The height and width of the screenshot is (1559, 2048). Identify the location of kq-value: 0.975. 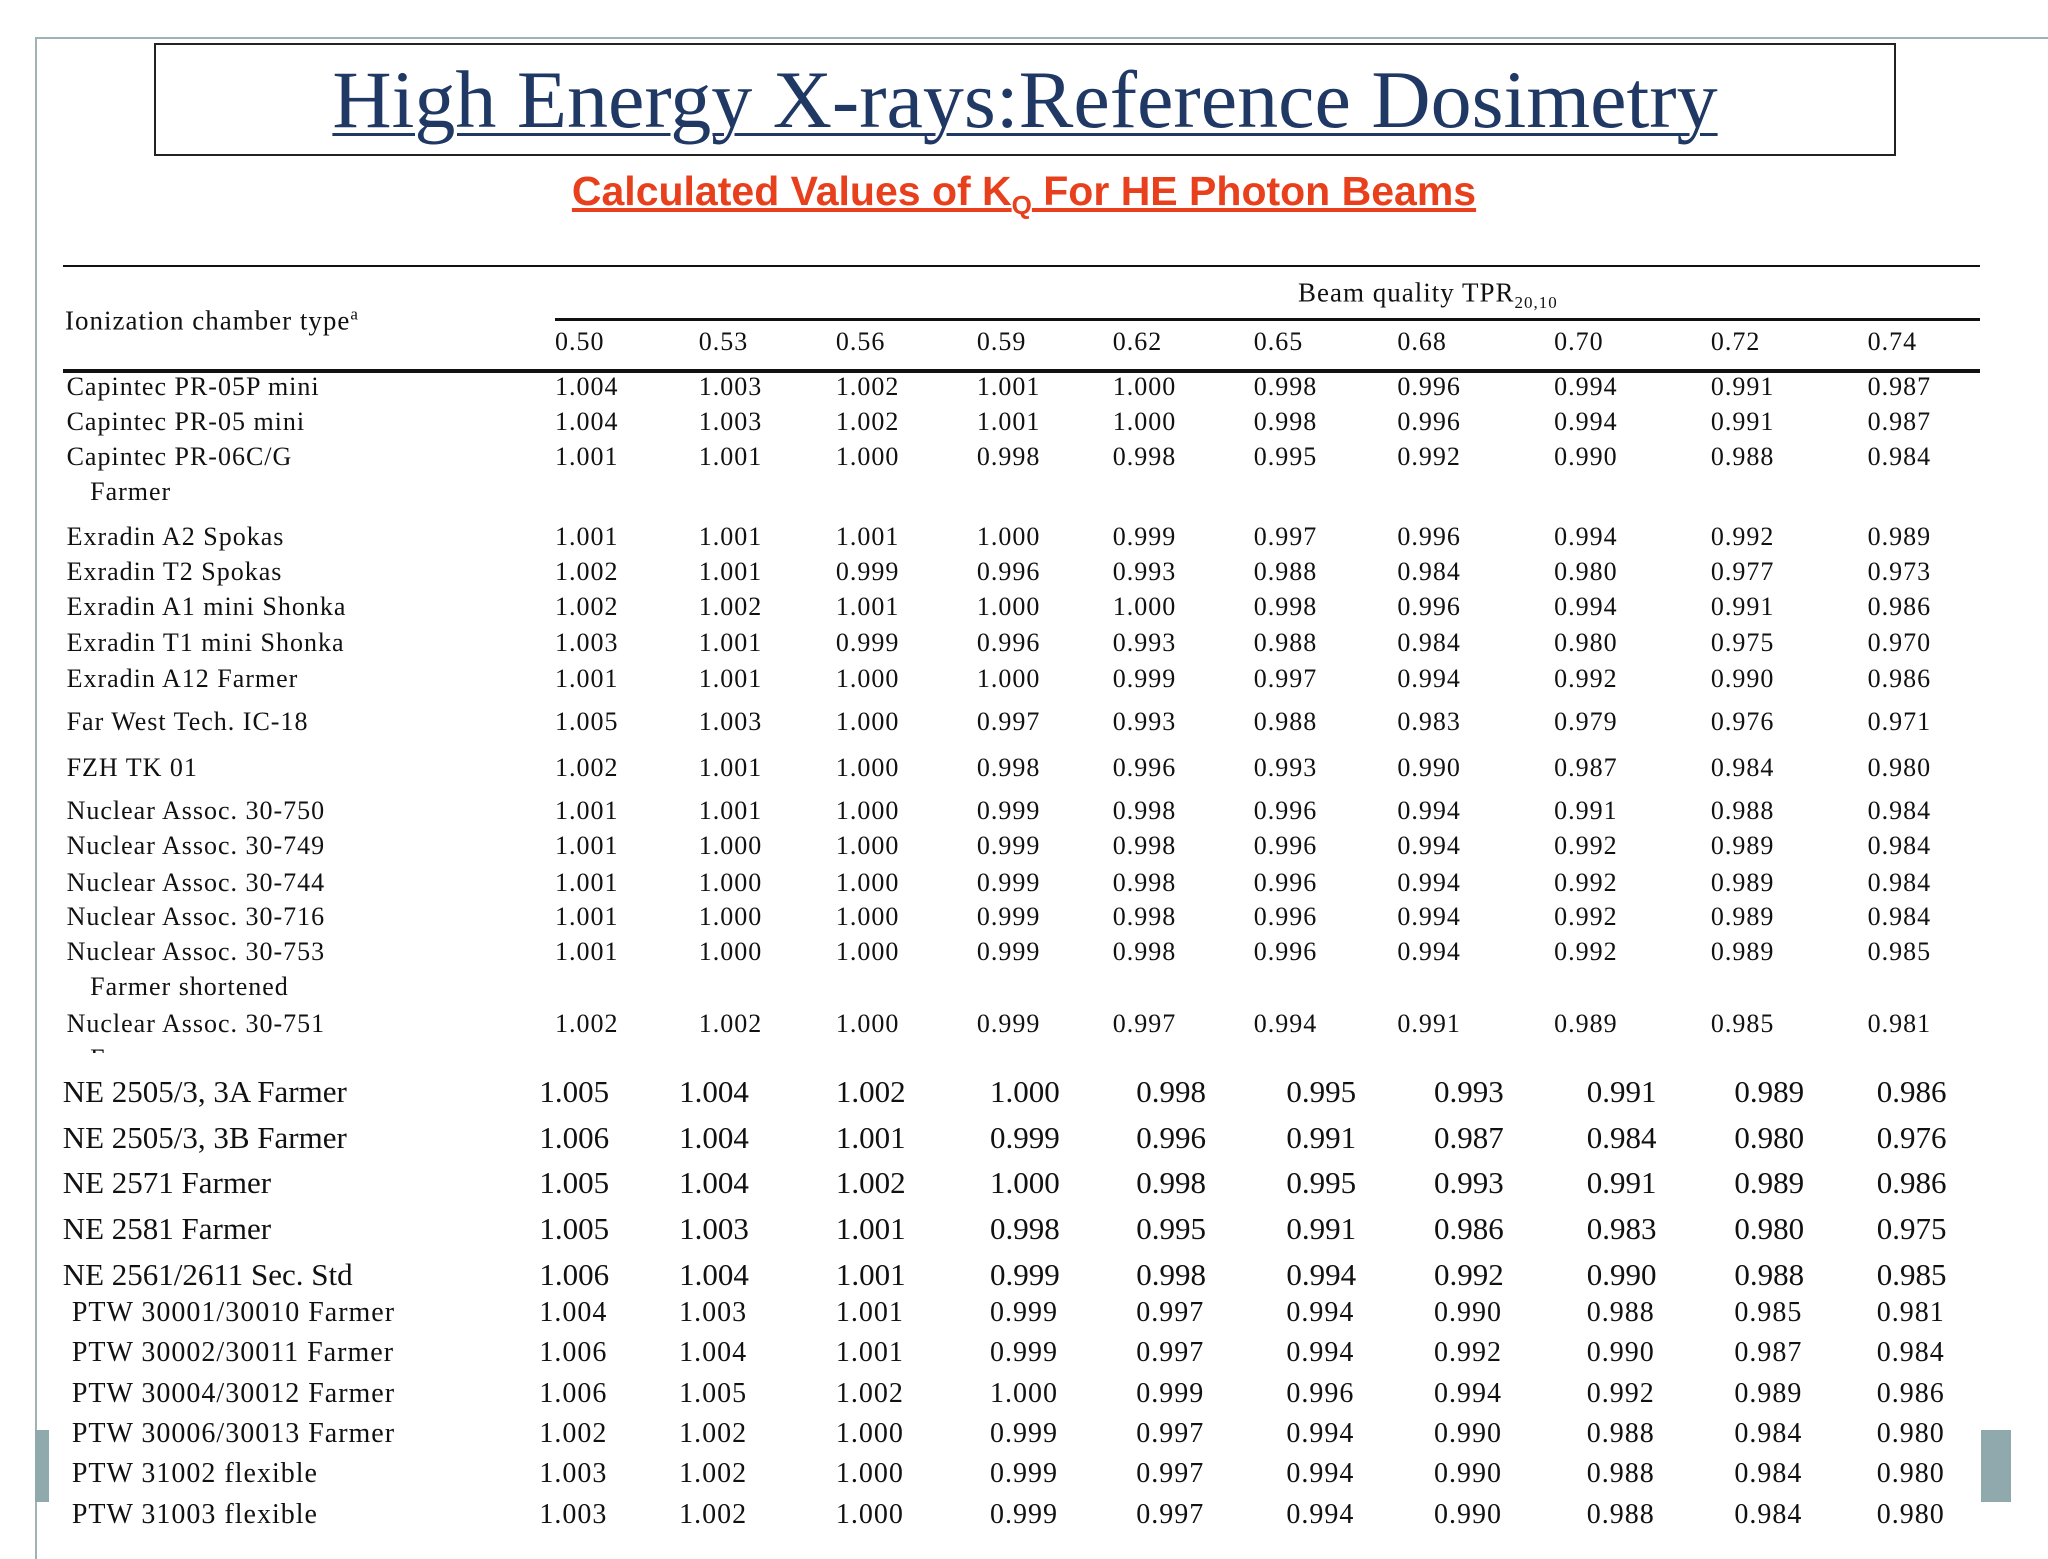
(1742, 642).